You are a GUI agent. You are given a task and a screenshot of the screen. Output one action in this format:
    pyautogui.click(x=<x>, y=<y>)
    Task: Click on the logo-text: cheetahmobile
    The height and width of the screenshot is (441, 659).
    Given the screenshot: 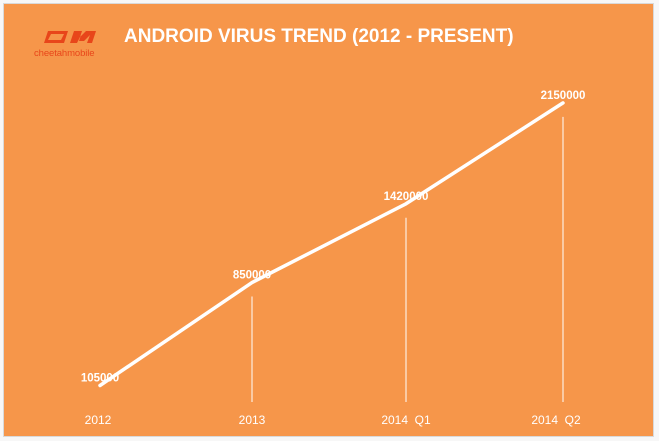 What is the action you would take?
    pyautogui.click(x=64, y=53)
    